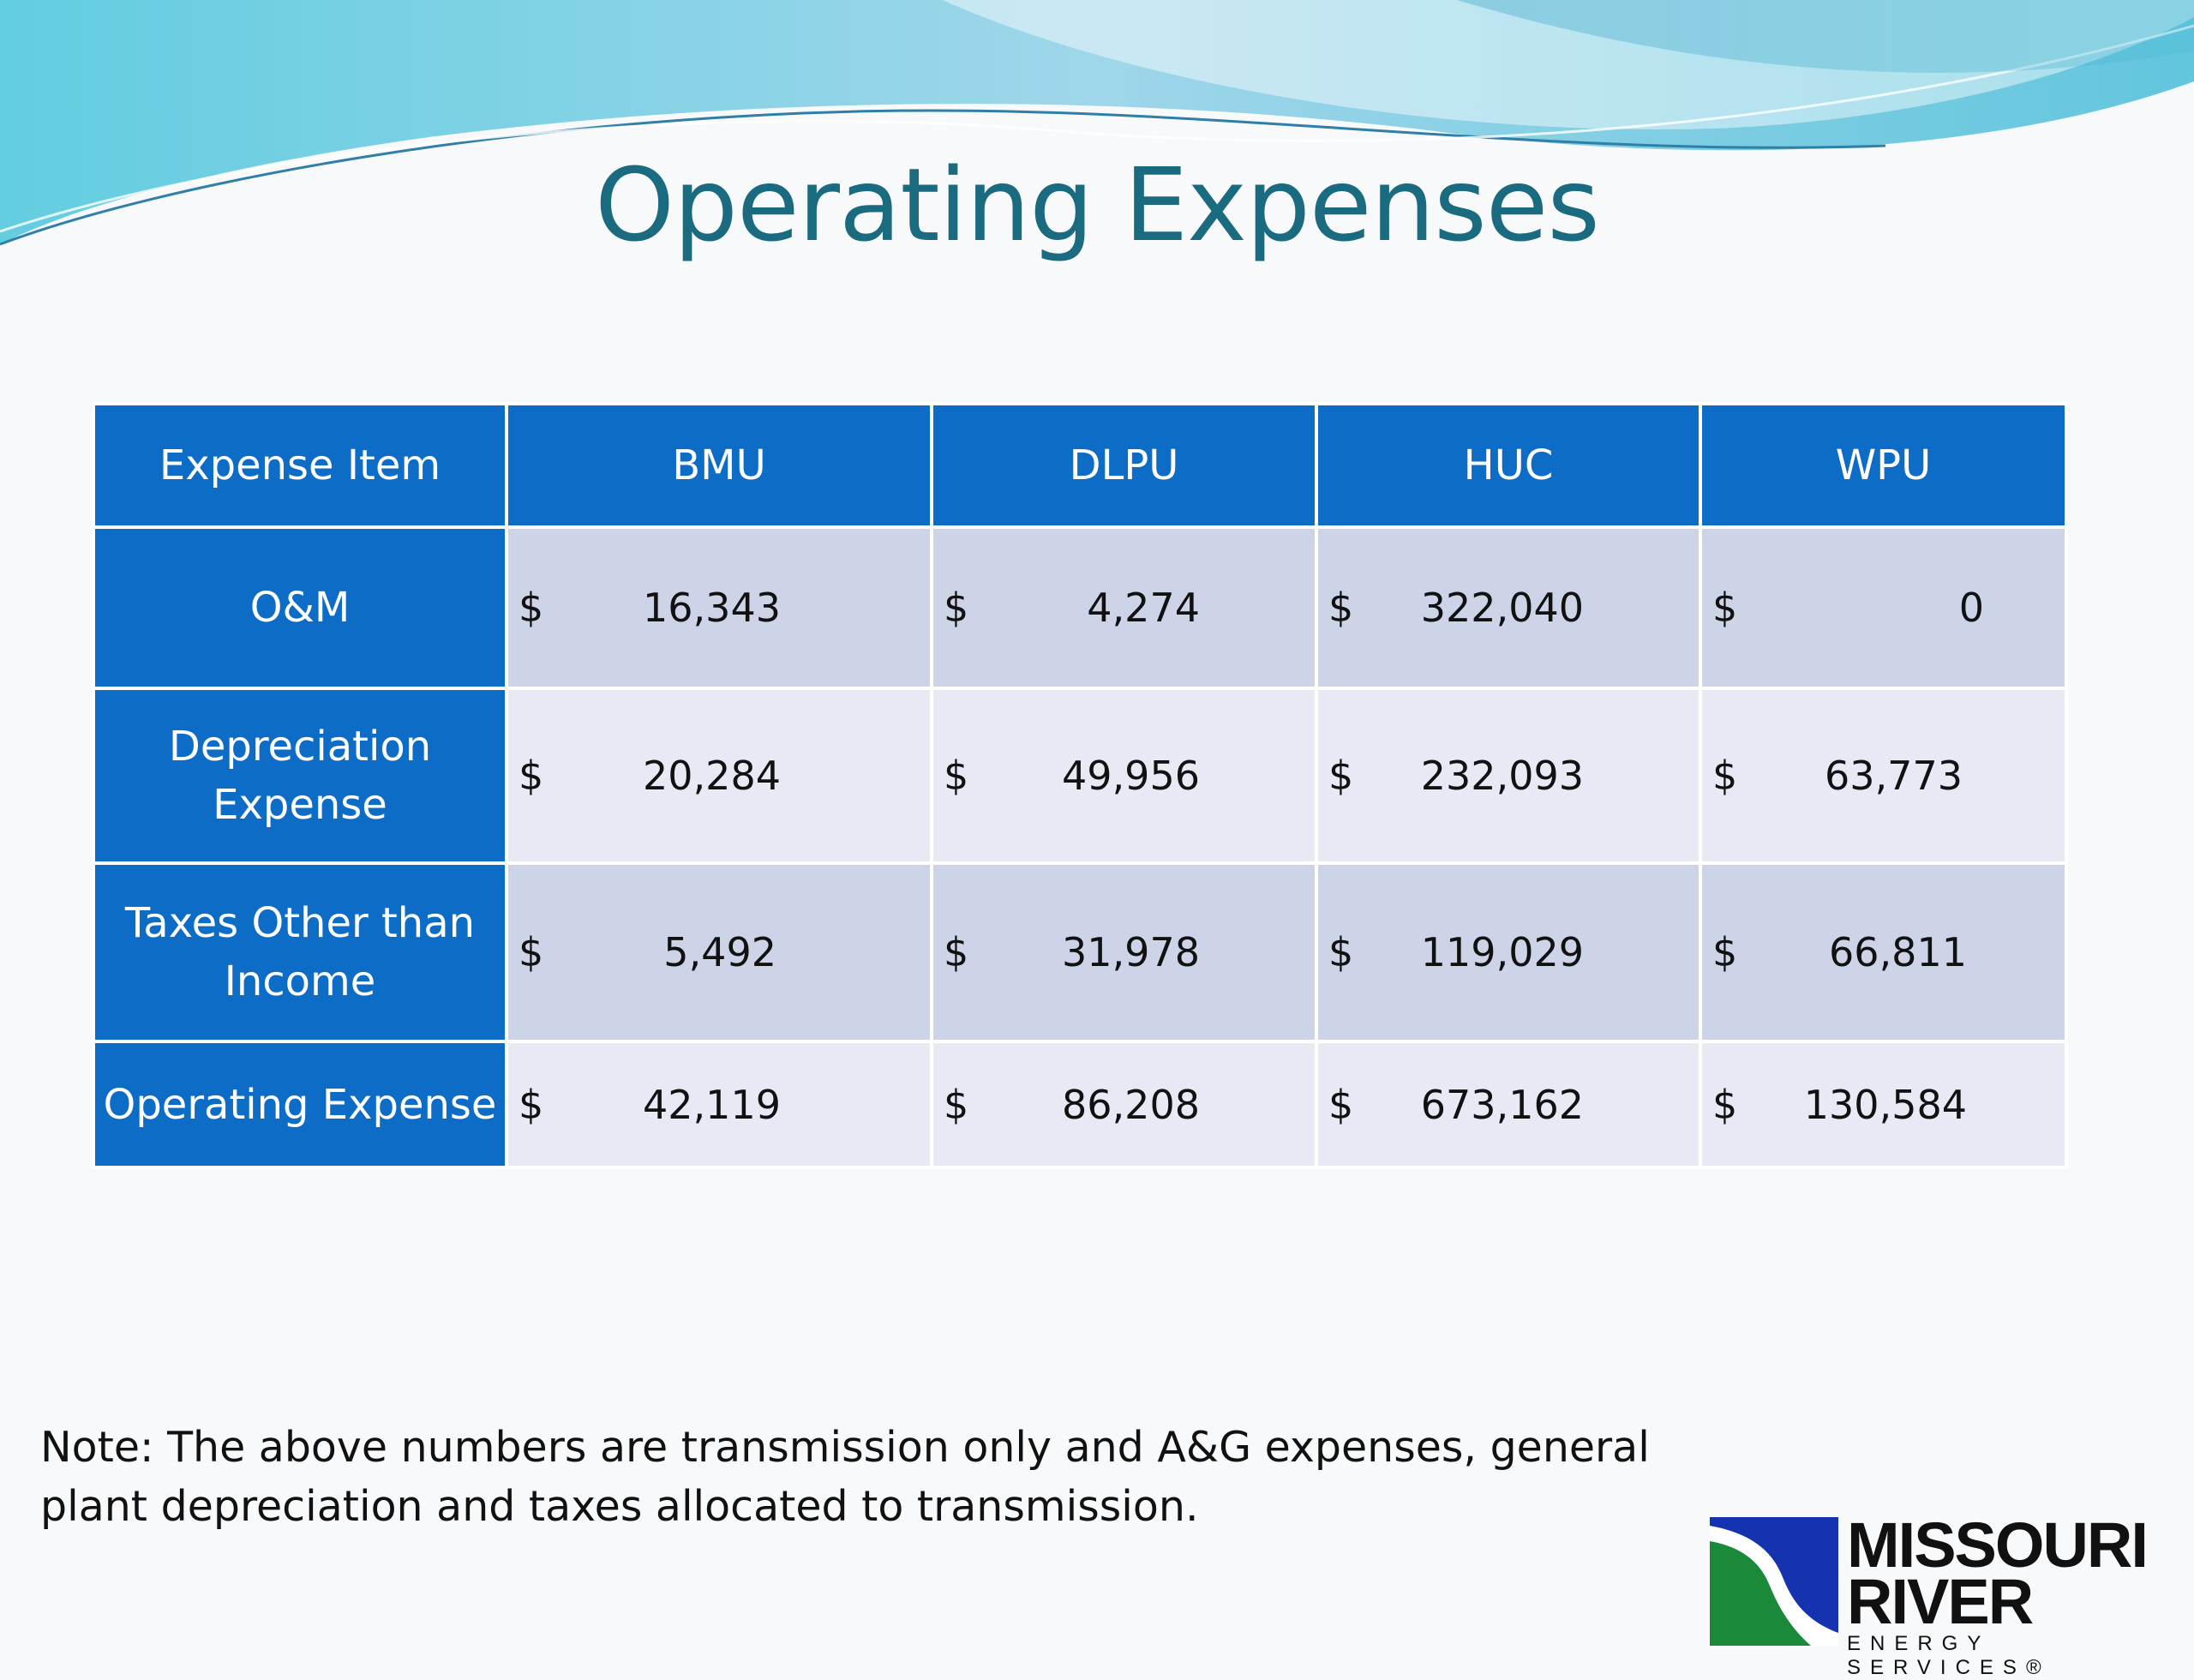 The width and height of the screenshot is (2194, 1680). I want to click on table-cell: $42,119, so click(719, 1104).